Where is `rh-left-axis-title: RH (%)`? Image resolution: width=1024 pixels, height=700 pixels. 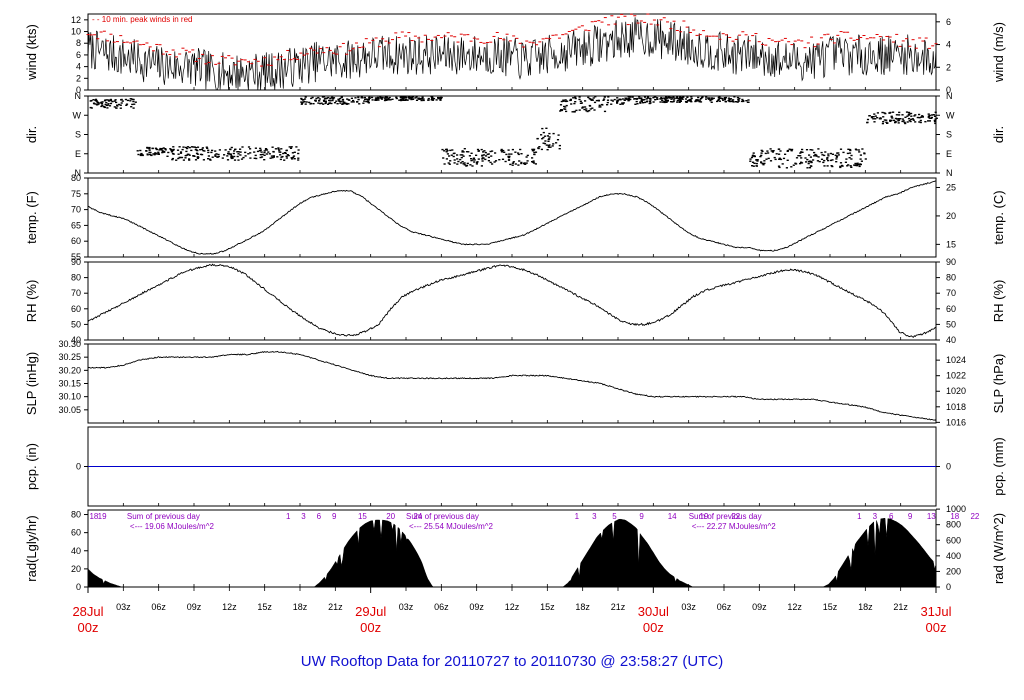
rh-left-axis-title: RH (%) is located at coordinates (31, 301).